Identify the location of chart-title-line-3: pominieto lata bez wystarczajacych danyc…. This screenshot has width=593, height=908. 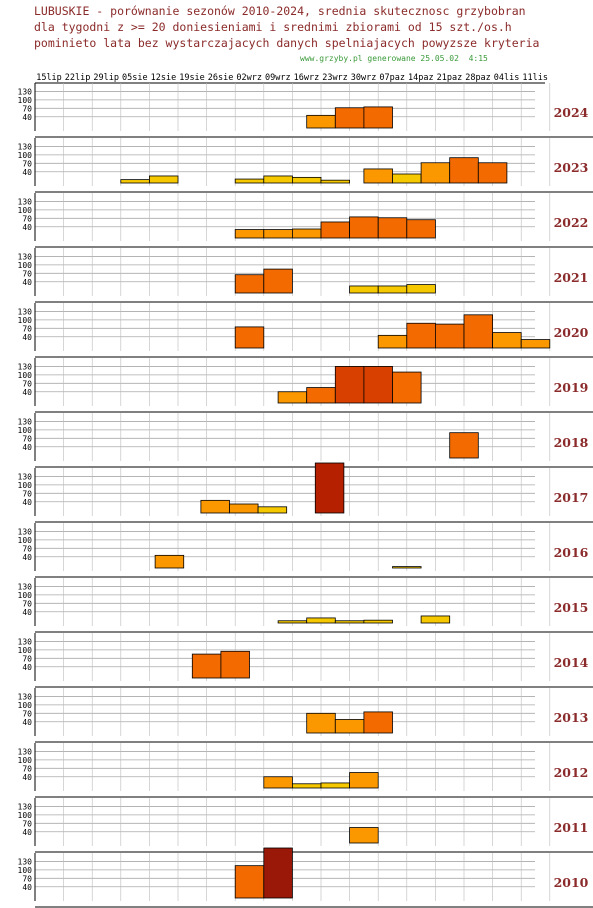
(287, 43).